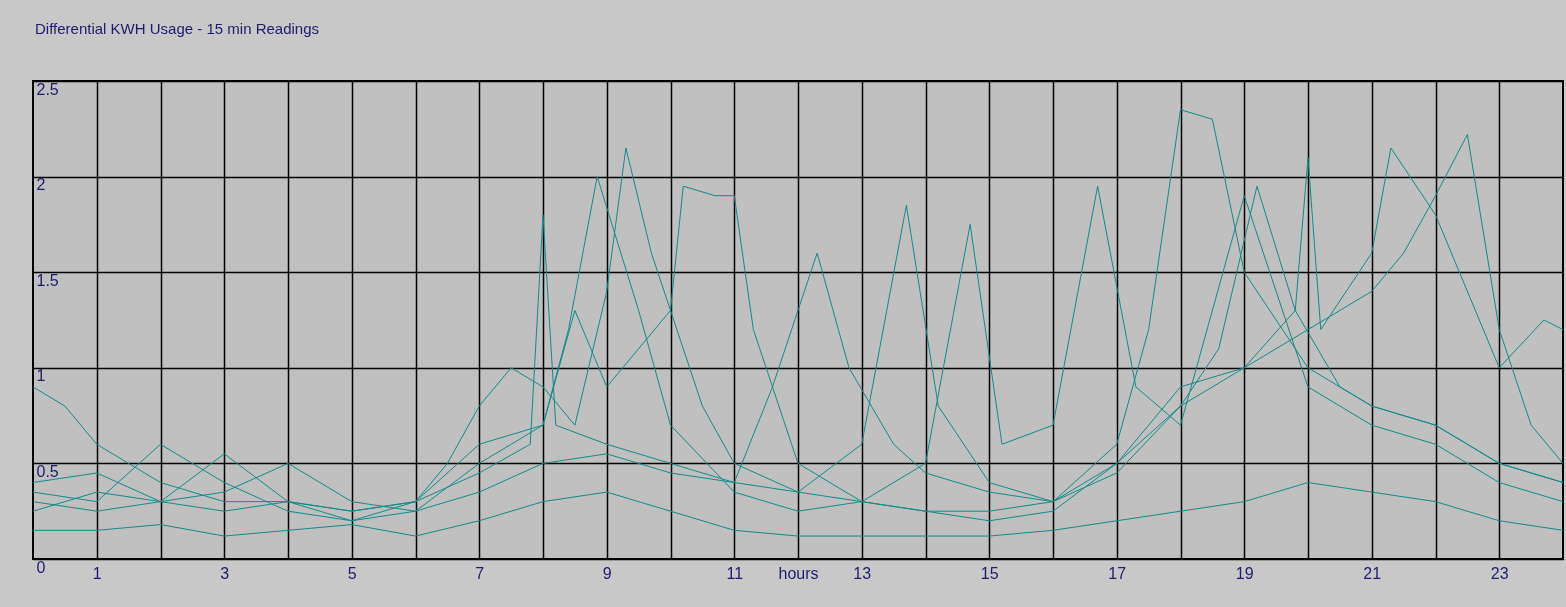 The height and width of the screenshot is (607, 1566). What do you see at coordinates (735, 573) in the screenshot?
I see `x-tick-label: 11` at bounding box center [735, 573].